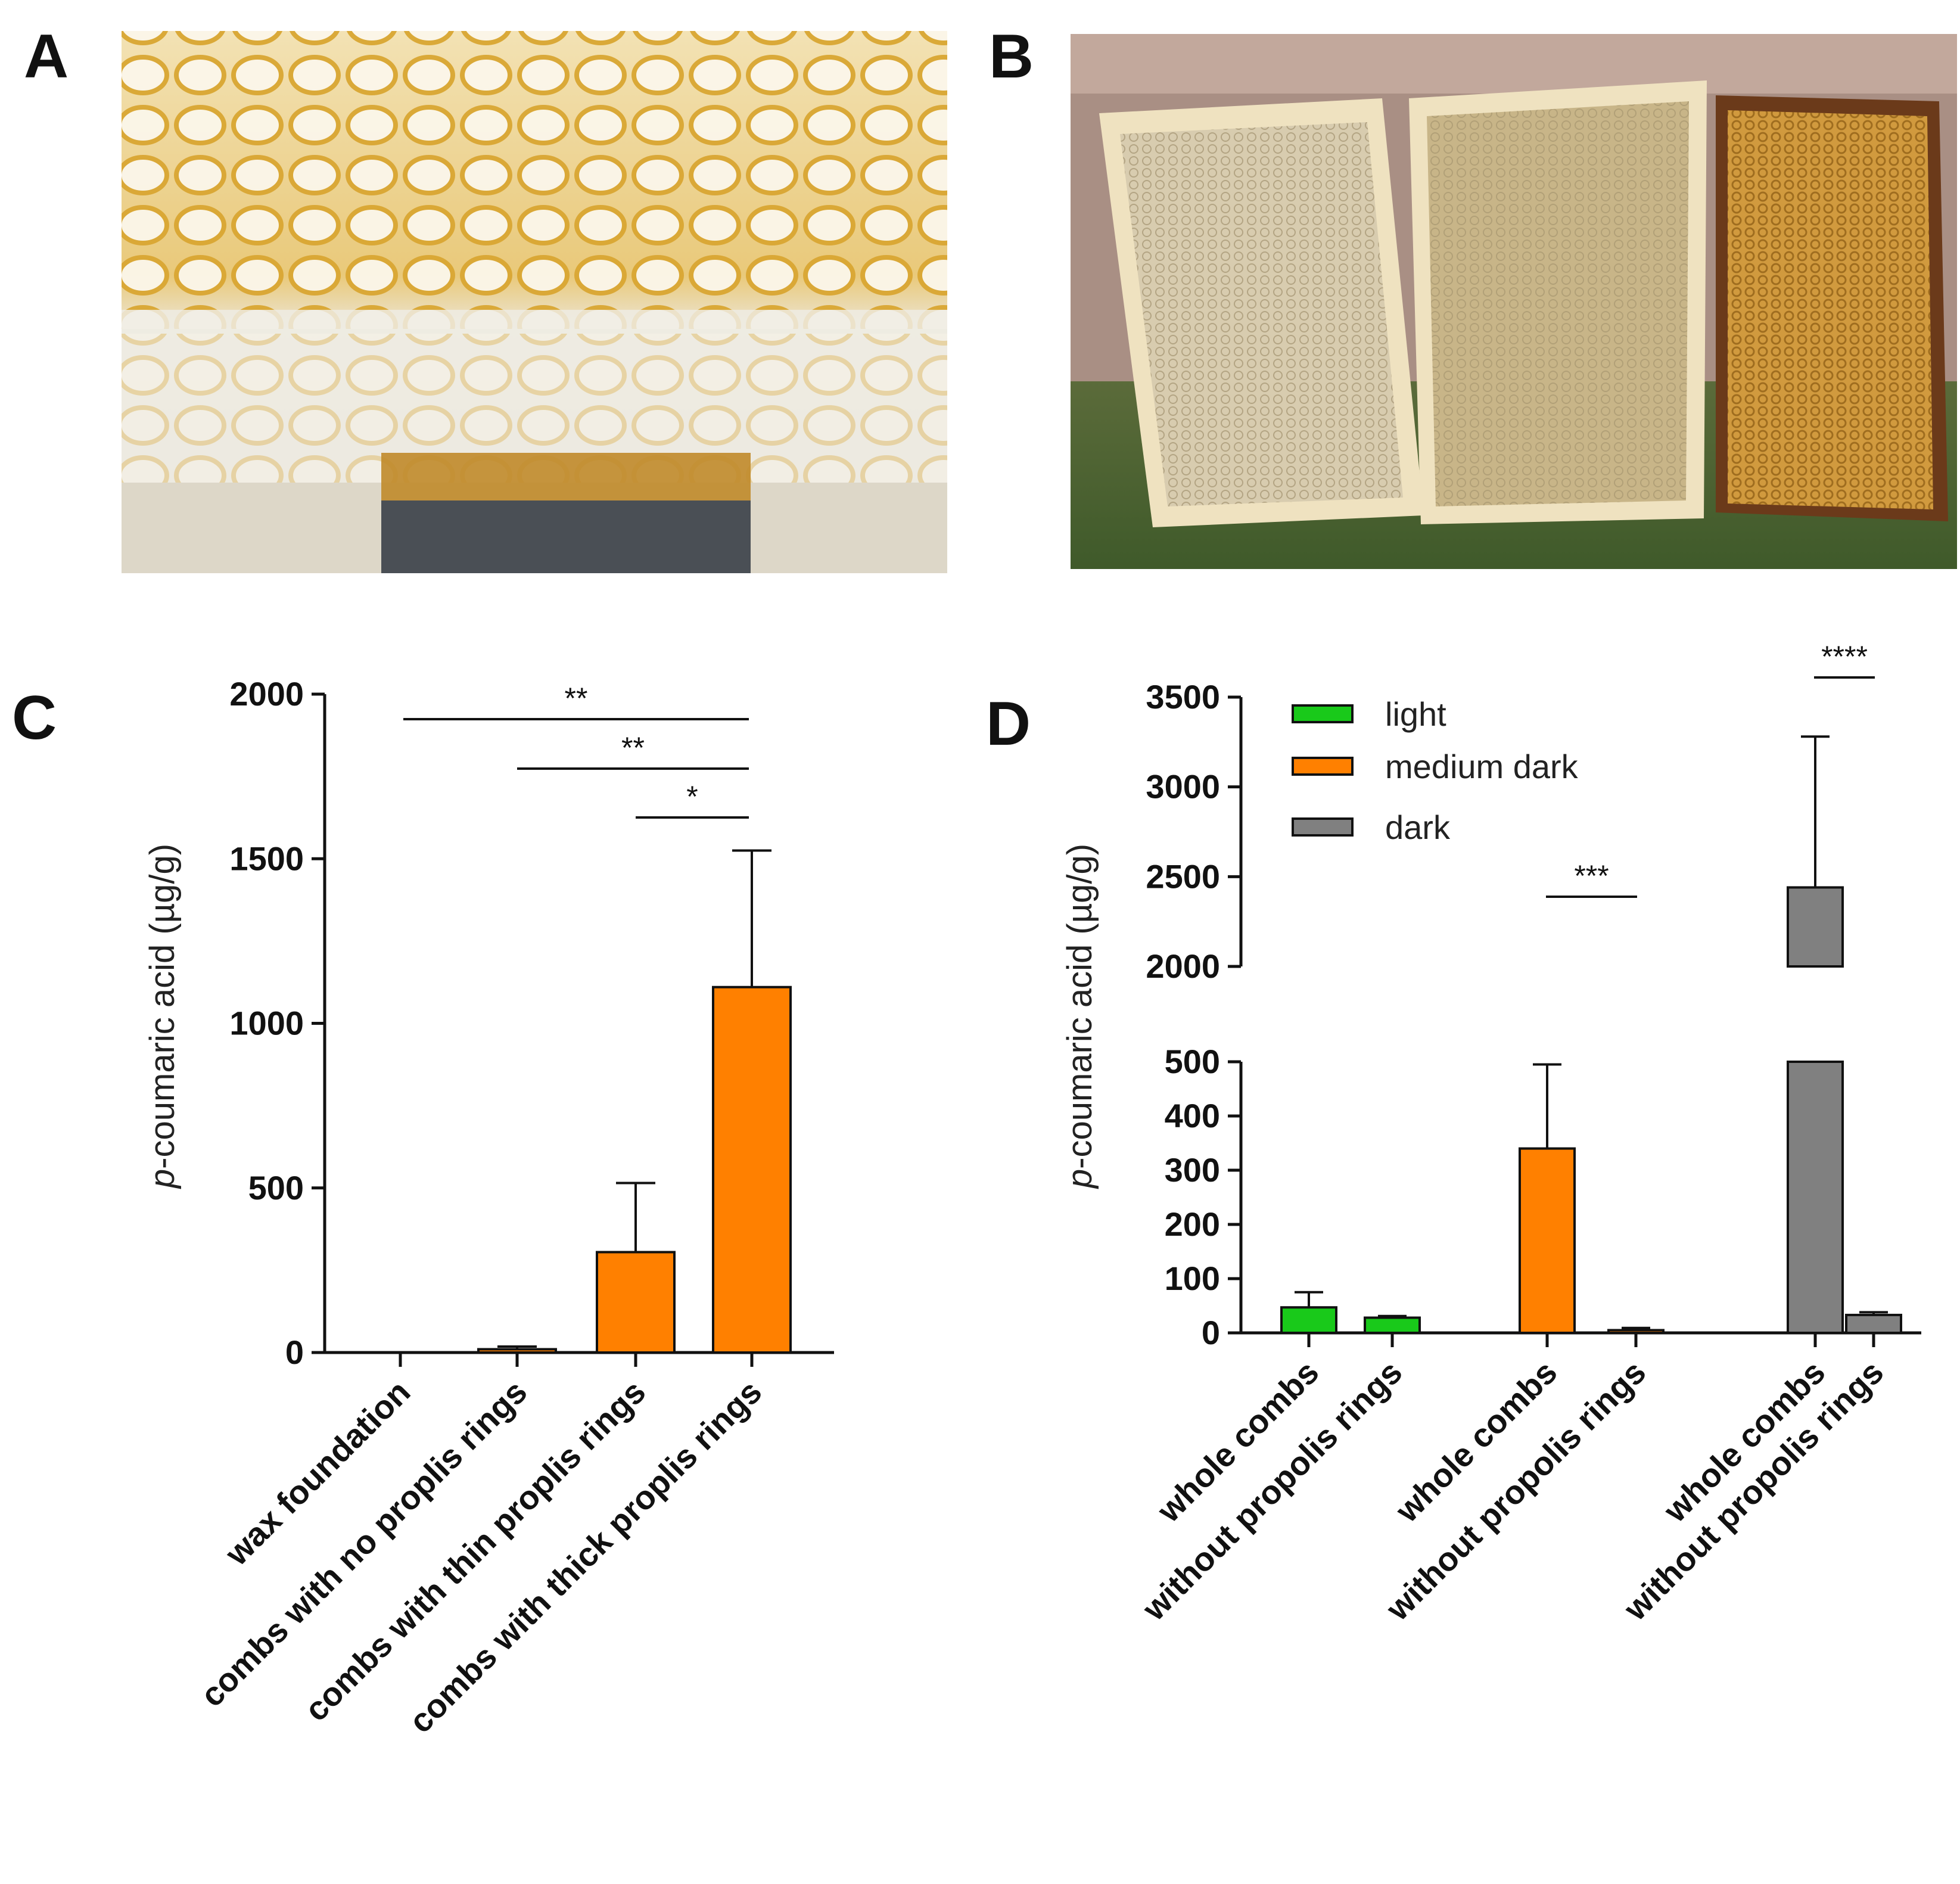 The image size is (1960, 1884). I want to click on chart-d-y-tick-label: 300, so click(1192, 1170).